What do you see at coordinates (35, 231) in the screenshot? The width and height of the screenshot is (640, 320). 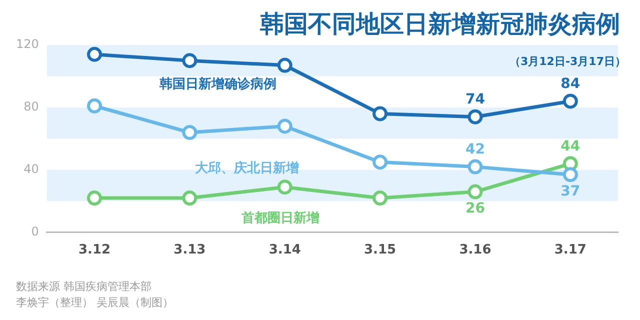 I see `y-tick-label: 0` at bounding box center [35, 231].